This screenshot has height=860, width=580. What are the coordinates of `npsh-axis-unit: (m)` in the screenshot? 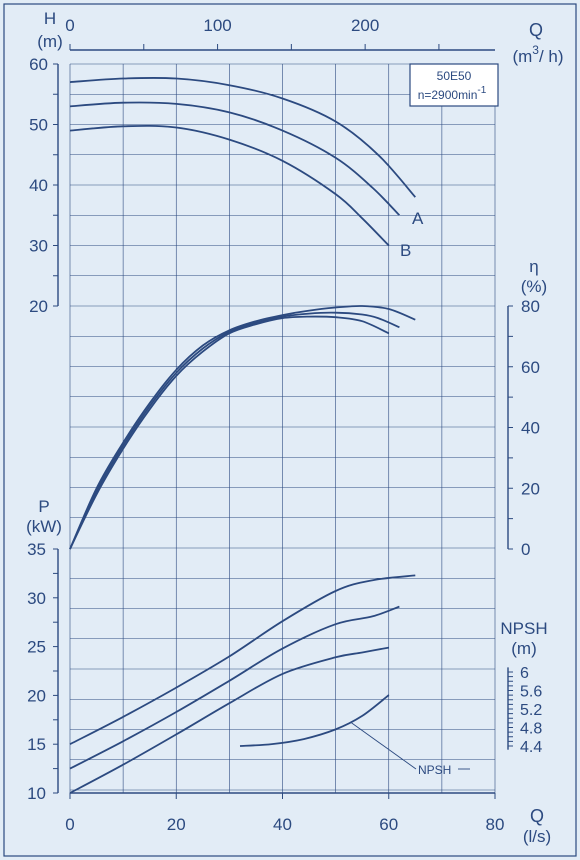 It's located at (523, 648).